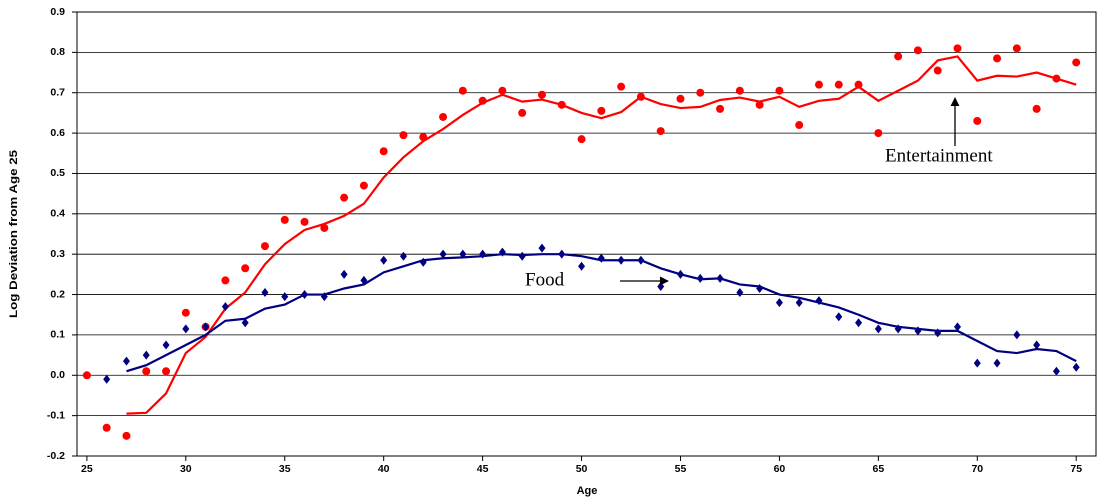 The height and width of the screenshot is (501, 1116). What do you see at coordinates (56, 415) in the screenshot?
I see `y-tick-label: -0.1` at bounding box center [56, 415].